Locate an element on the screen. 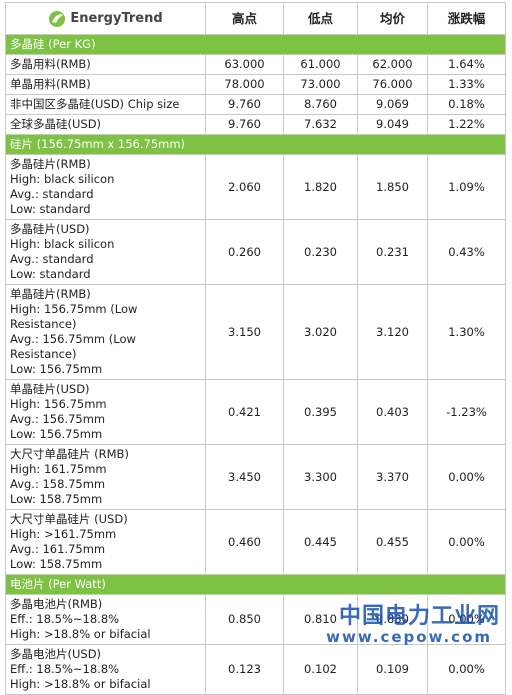  value-cell: 3.150 is located at coordinates (244, 332).